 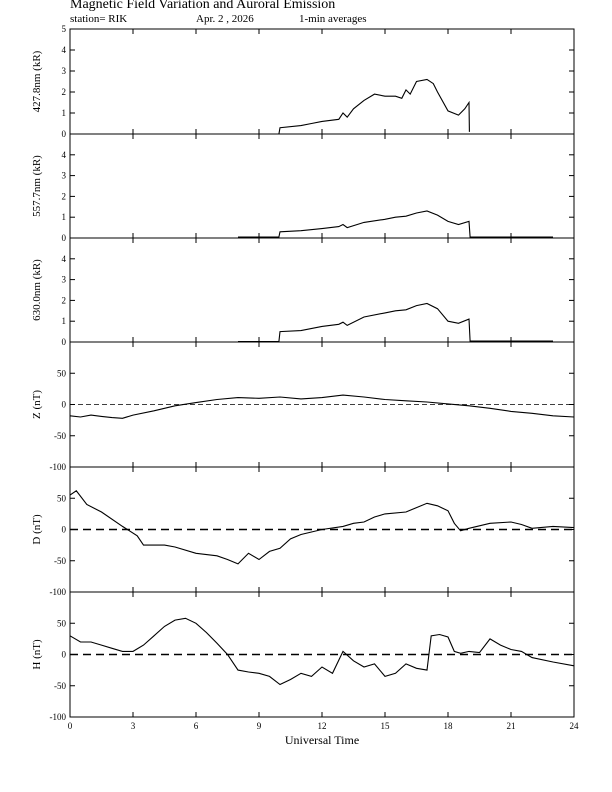 I want to click on x-tick-label: 18, so click(x=449, y=726).